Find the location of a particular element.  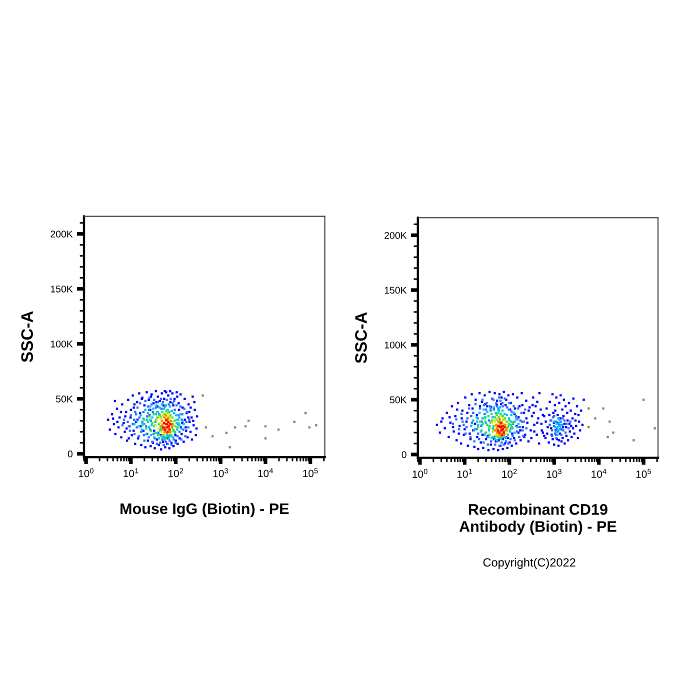

text: Copyright(C)2022 is located at coordinates (529, 563).